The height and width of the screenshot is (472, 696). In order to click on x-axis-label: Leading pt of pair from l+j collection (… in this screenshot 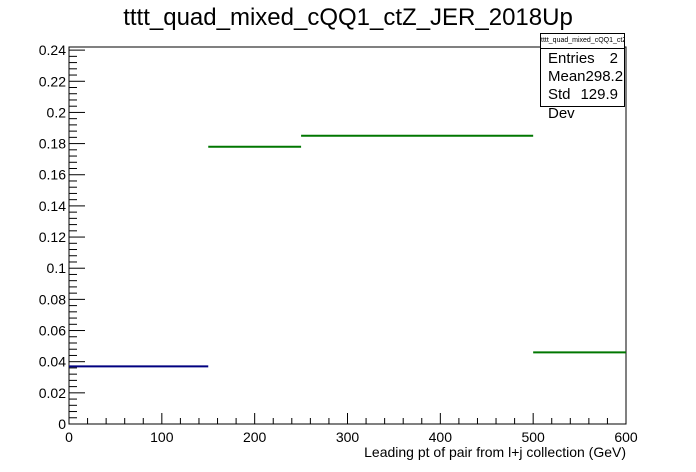, I will do `click(495, 452)`.